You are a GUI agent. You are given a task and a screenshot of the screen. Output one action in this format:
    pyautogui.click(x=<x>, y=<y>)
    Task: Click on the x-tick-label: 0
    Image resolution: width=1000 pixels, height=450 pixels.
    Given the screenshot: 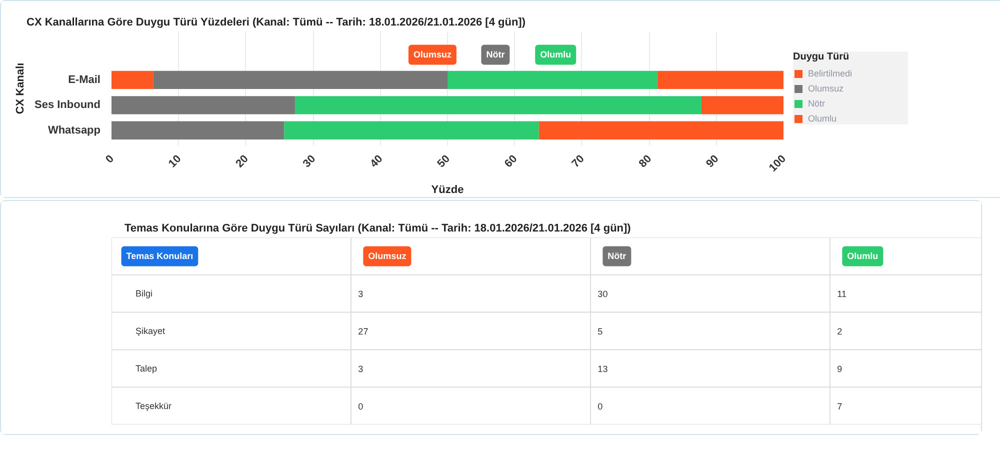 What is the action you would take?
    pyautogui.click(x=110, y=159)
    